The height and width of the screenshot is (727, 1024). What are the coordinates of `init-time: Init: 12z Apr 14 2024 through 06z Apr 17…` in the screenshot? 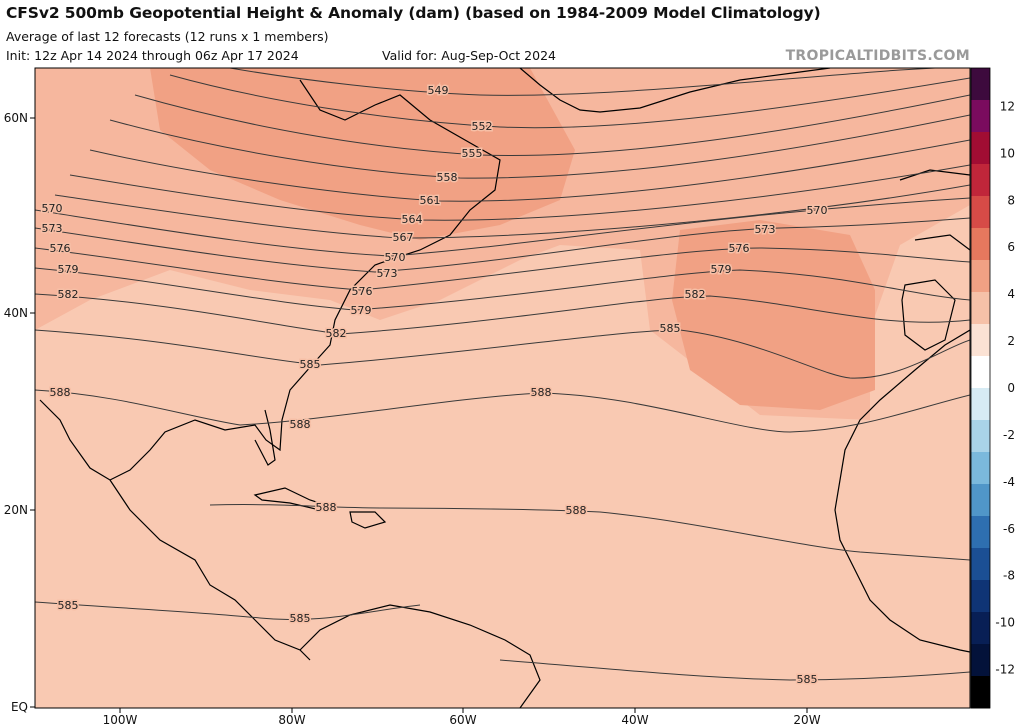 It's located at (152, 55).